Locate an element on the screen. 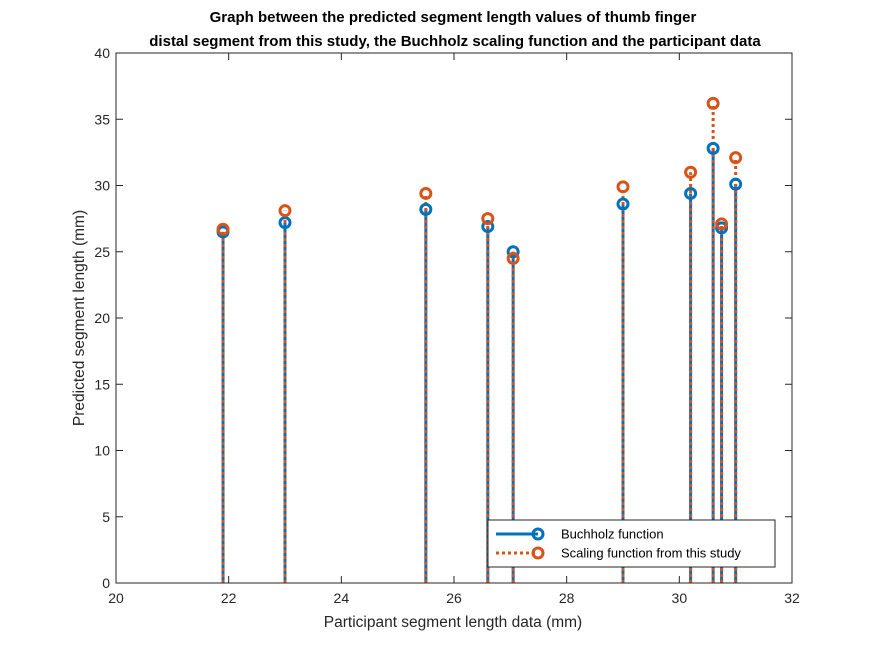 This screenshot has width=875, height=656. legend-label-scaling: Scaling function from this study is located at coordinates (651, 553).